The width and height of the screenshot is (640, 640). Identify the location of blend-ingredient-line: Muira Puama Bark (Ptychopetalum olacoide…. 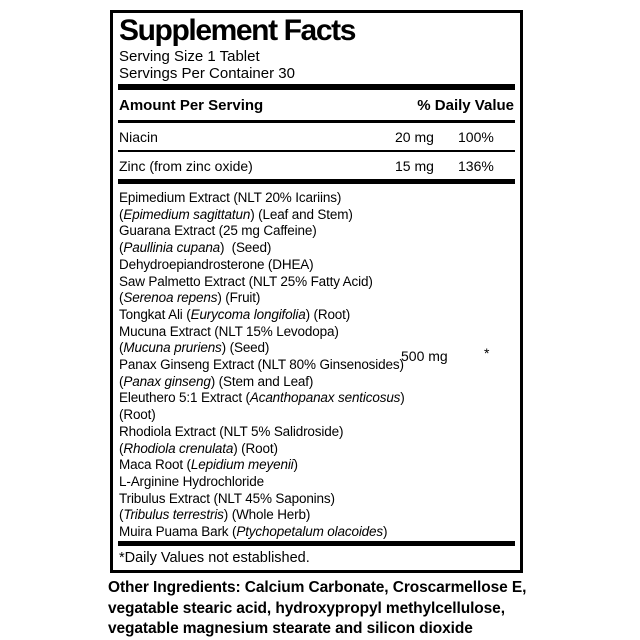
(317, 532).